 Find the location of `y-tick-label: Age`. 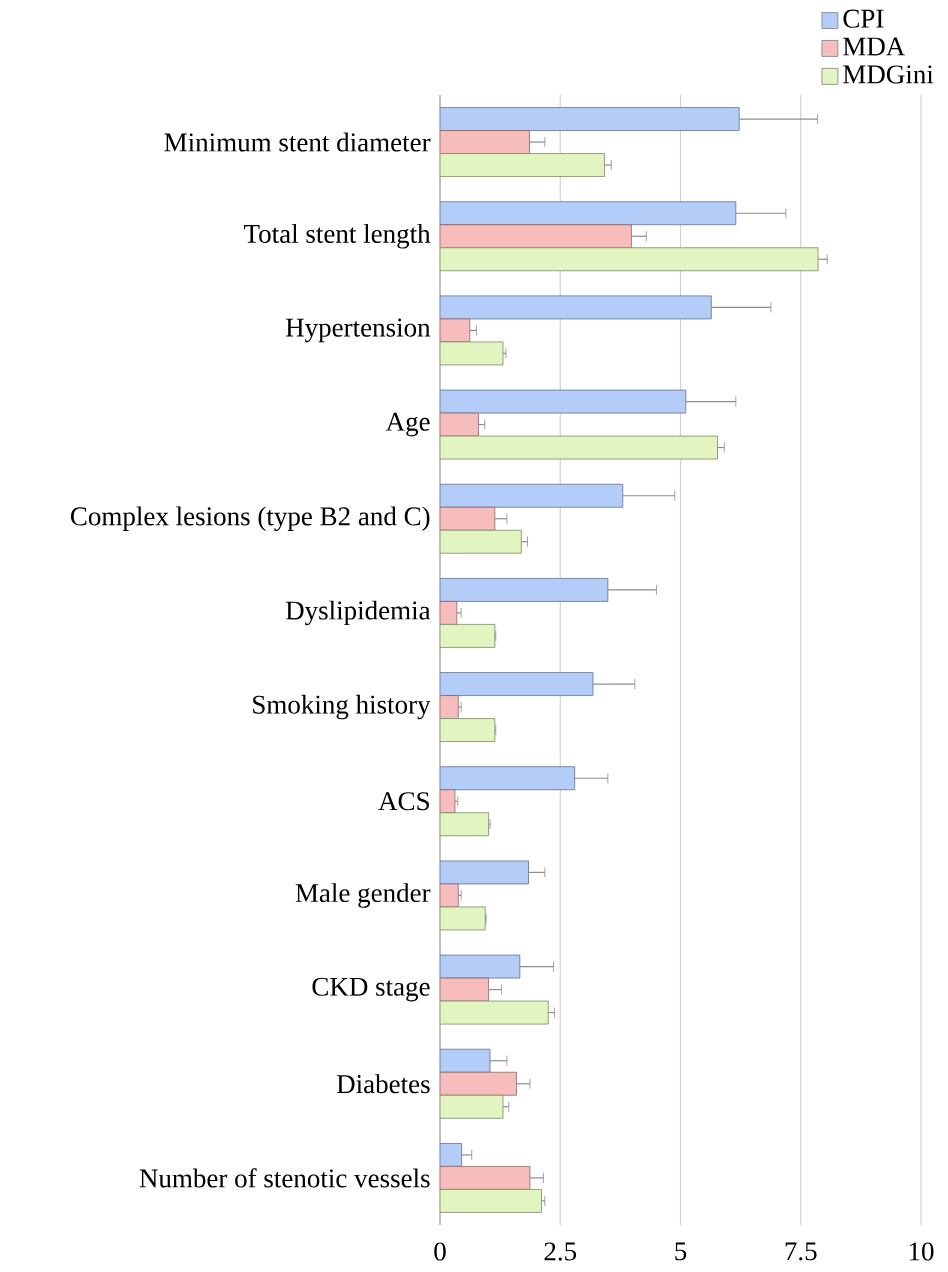

y-tick-label: Age is located at coordinates (407, 424).